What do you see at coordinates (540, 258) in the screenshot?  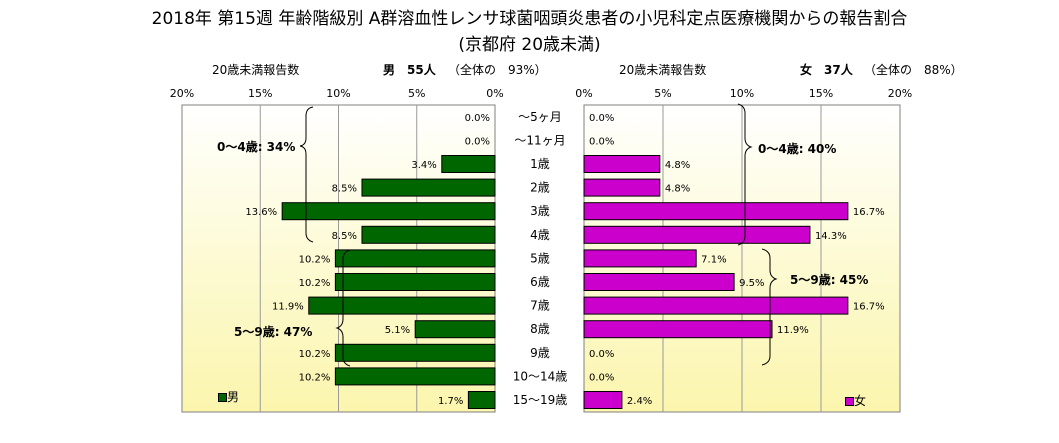 I see `category-label: 5歳` at bounding box center [540, 258].